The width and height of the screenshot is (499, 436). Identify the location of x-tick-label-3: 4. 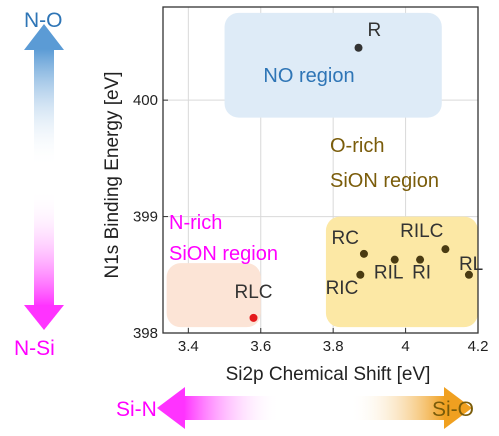
(405, 346).